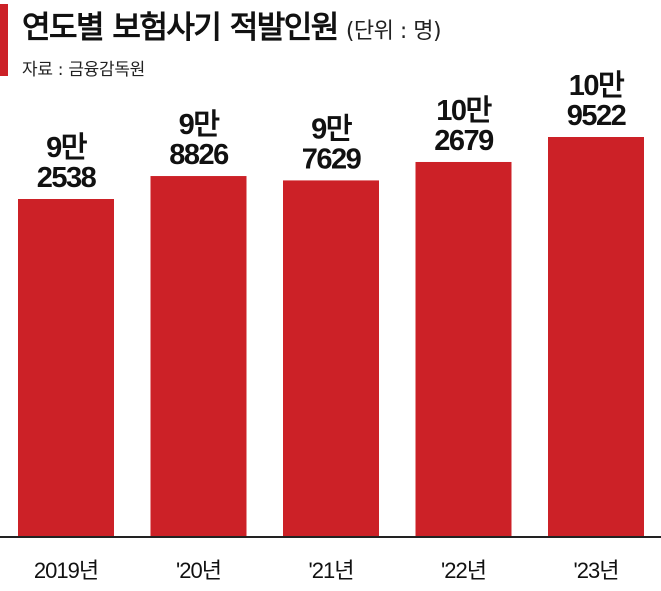 The image size is (661, 591). What do you see at coordinates (393, 31) in the screenshot?
I see `unit-label: (단위 : 명)` at bounding box center [393, 31].